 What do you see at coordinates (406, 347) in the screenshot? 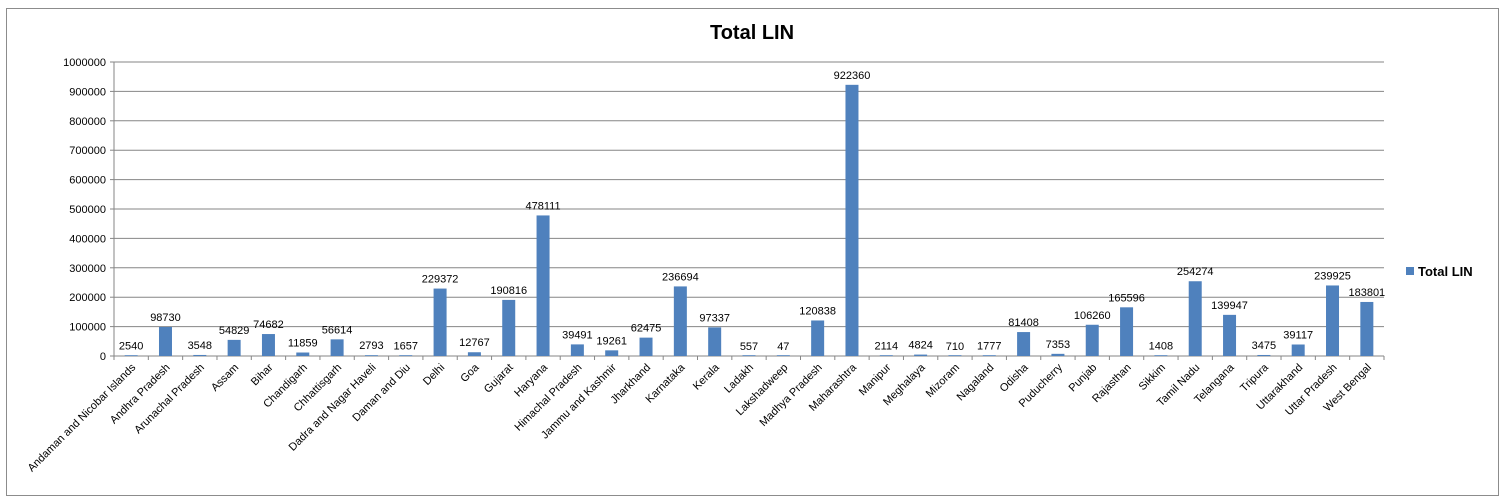
I see `data-label: 1657` at bounding box center [406, 347].